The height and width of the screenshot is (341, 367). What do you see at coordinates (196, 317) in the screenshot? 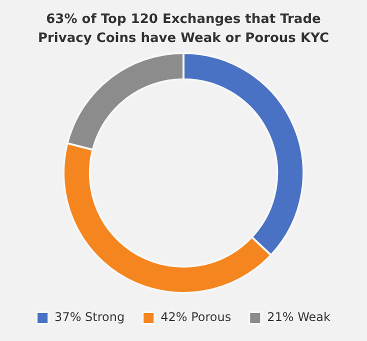
I see `legend-label: 42% Porous` at bounding box center [196, 317].